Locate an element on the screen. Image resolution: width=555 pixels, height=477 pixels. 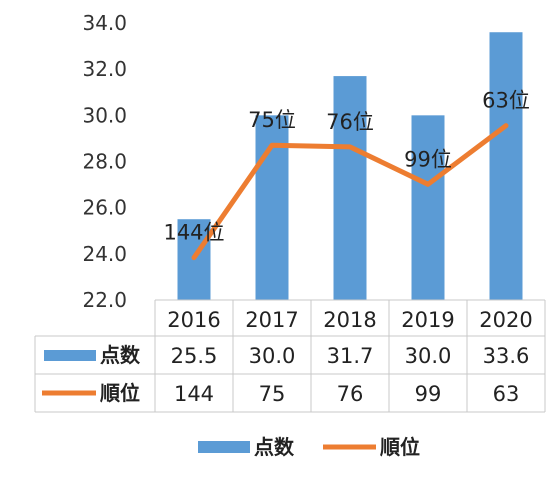
y-tick-label: 34.0 is located at coordinates (104, 23).